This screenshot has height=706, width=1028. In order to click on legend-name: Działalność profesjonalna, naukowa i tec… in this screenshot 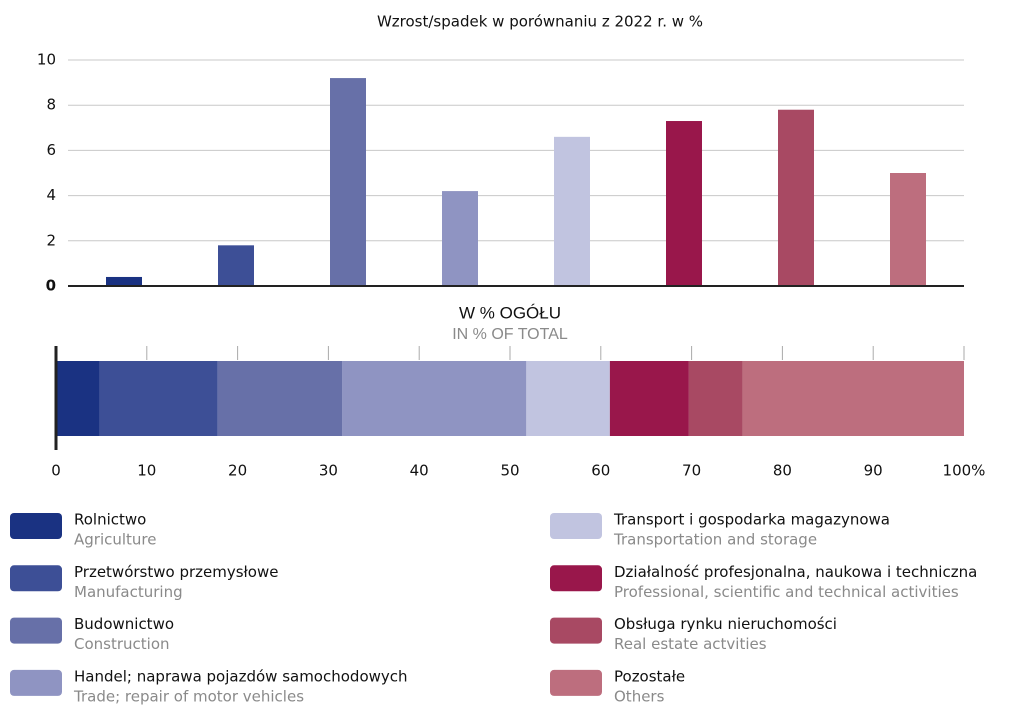, I will do `click(795, 572)`.